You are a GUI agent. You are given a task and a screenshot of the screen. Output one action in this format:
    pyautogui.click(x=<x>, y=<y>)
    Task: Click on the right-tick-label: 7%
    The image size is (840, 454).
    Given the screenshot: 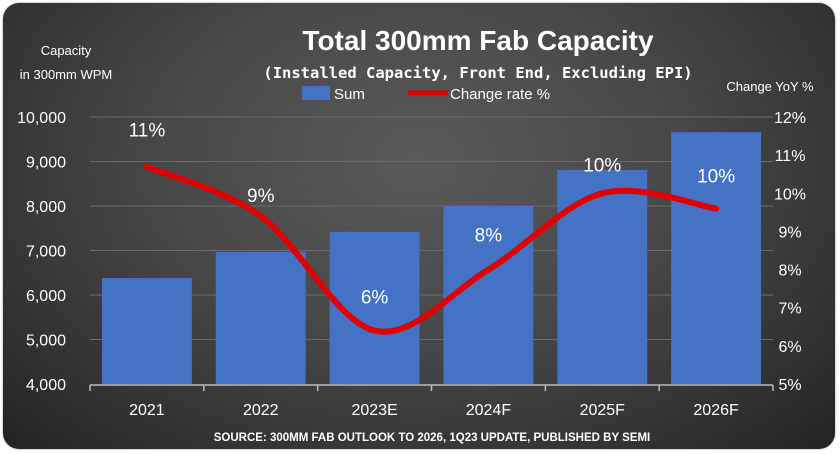 What is the action you would take?
    pyautogui.click(x=789, y=309)
    